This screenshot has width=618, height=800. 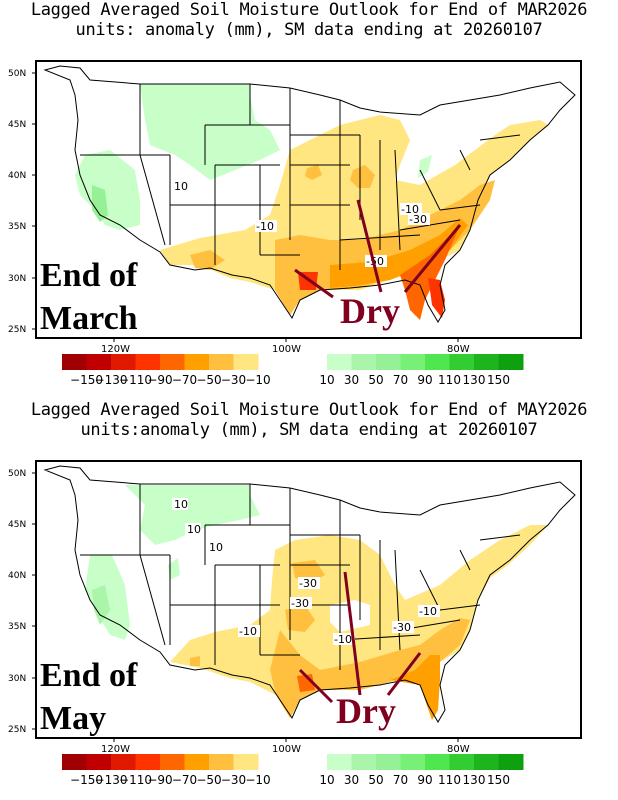 I want to click on dry-region-30-nebraska, so click(x=313, y=172).